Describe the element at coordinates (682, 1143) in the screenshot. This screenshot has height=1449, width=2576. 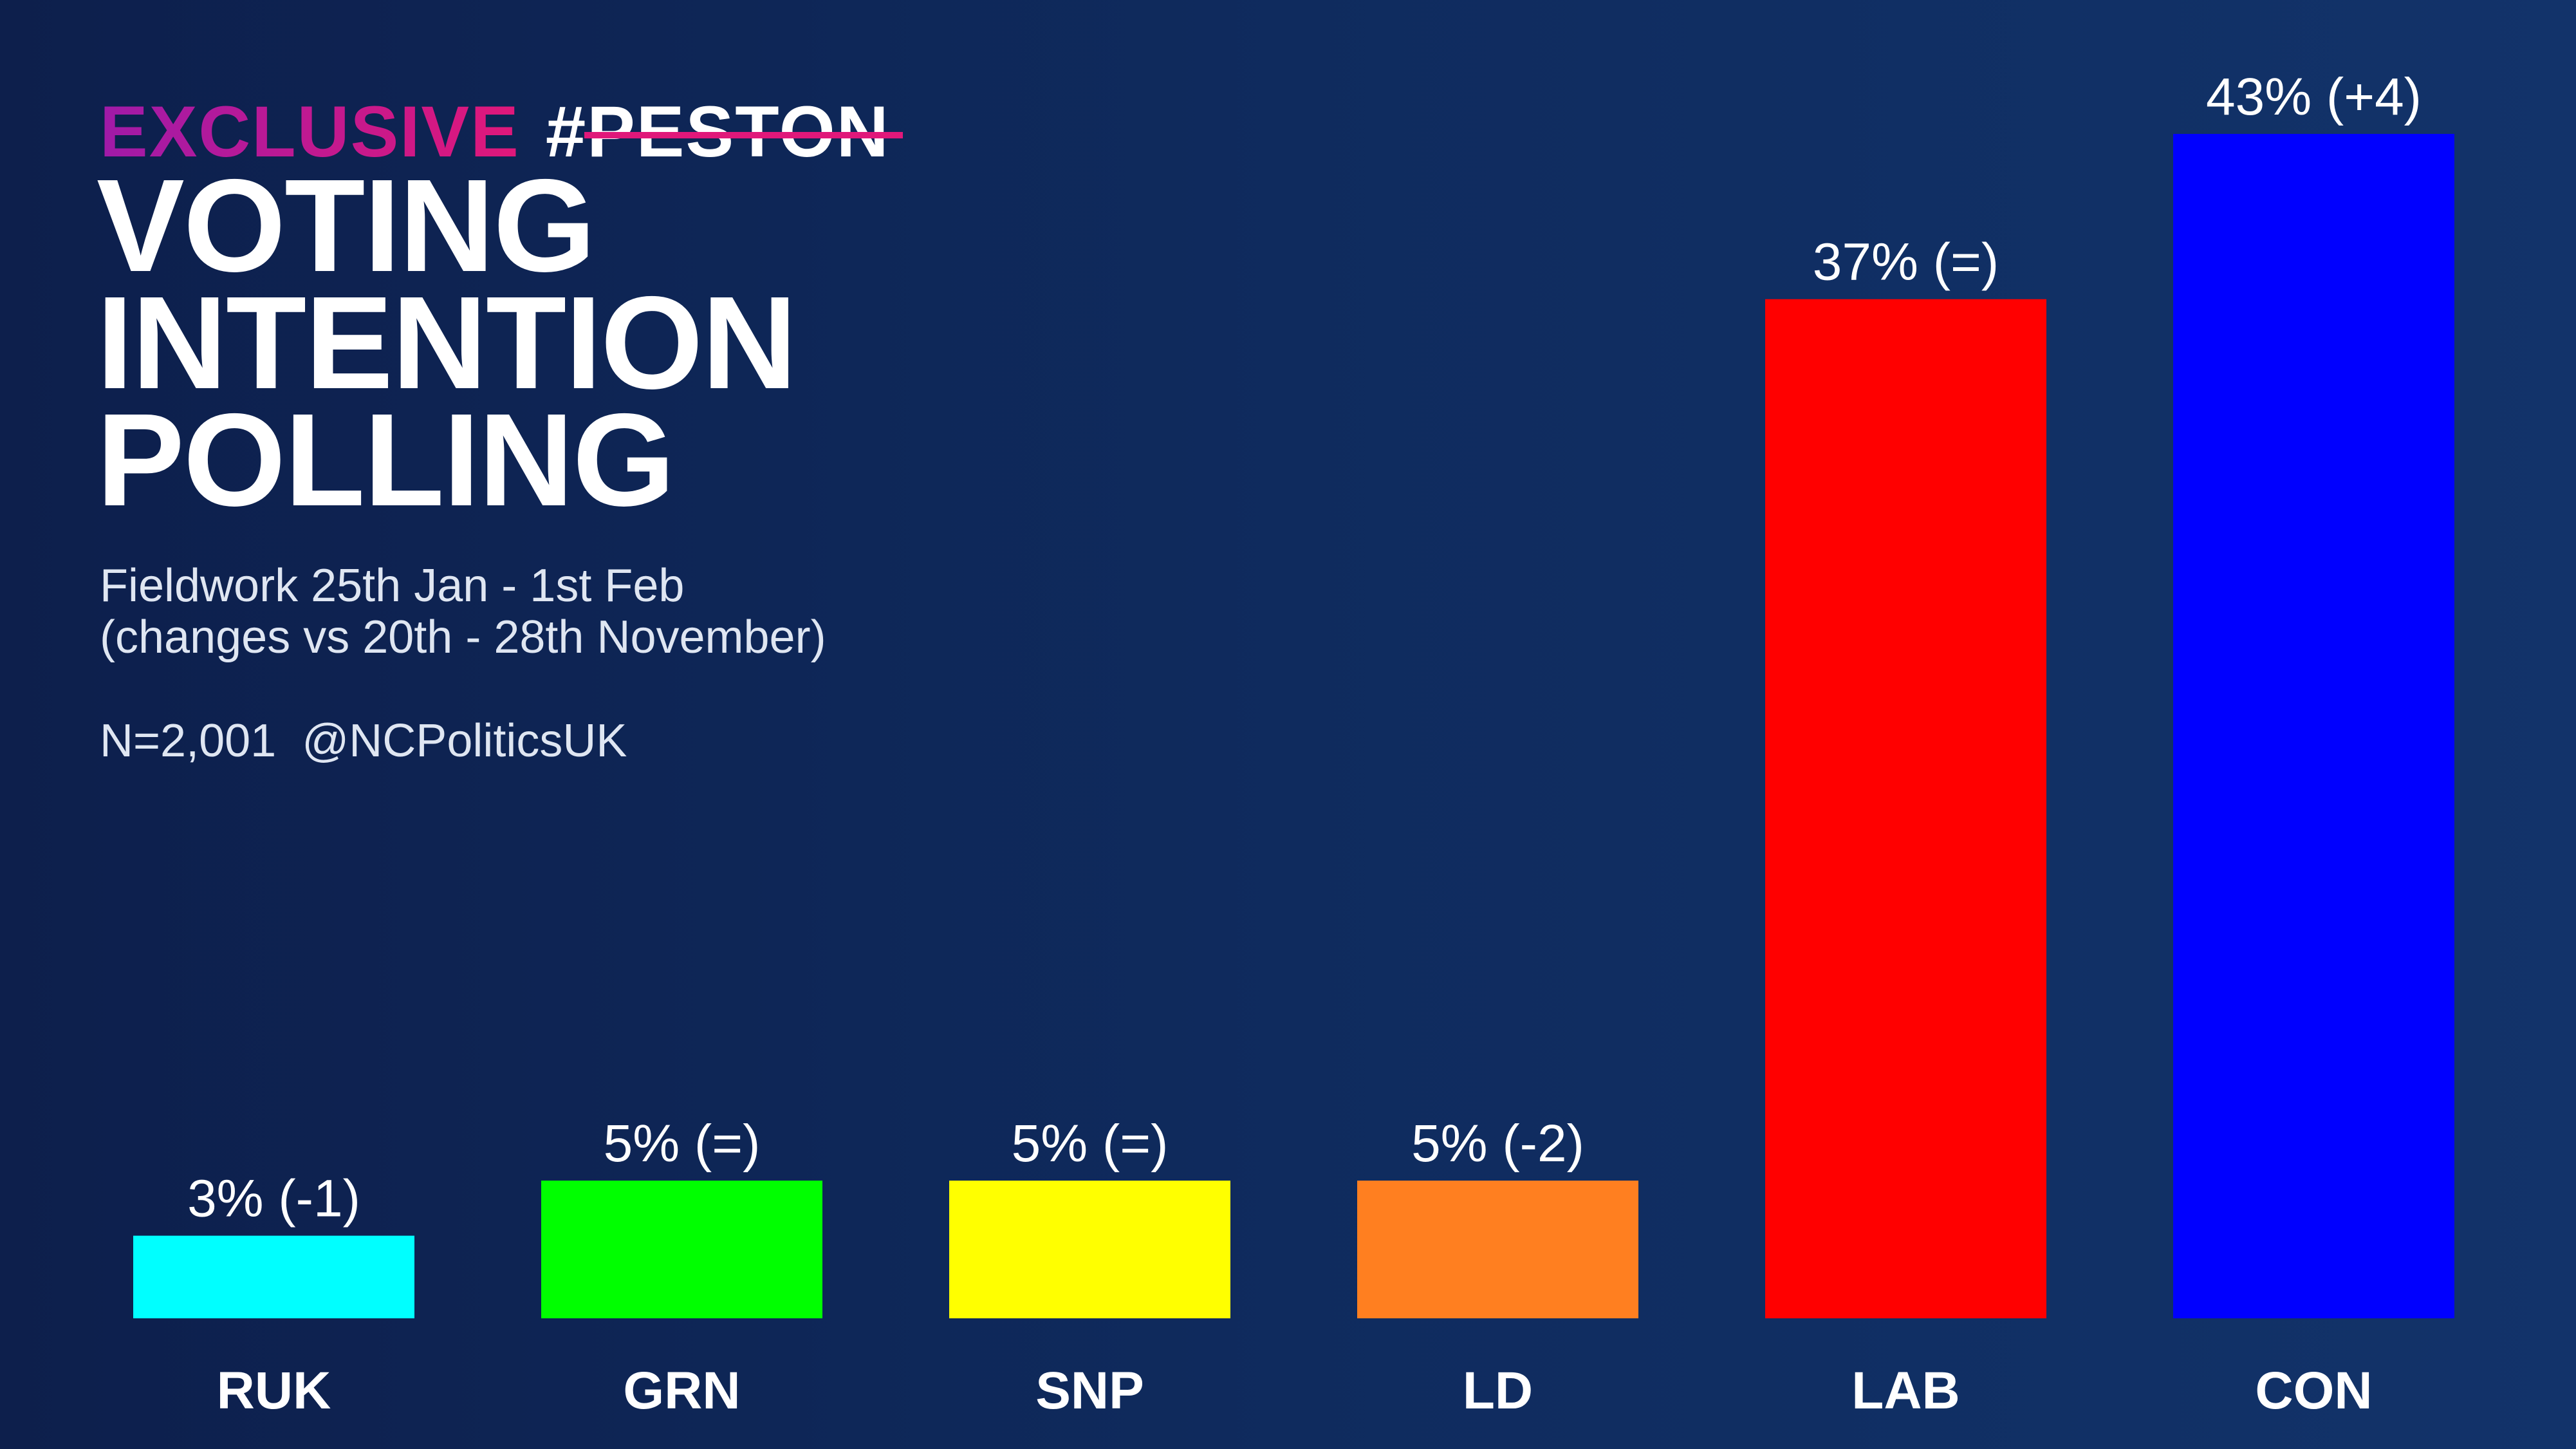
I see `value-label-grn: 5% (=)` at that location.